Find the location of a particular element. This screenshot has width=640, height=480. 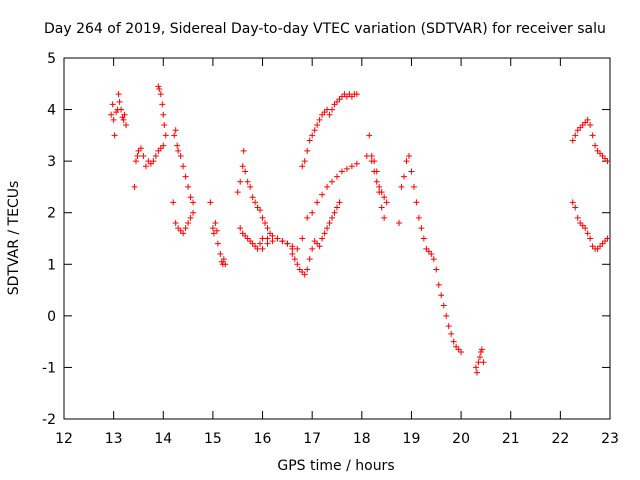

y-axis-label: SDTVAR / TECUs is located at coordinates (14, 238).